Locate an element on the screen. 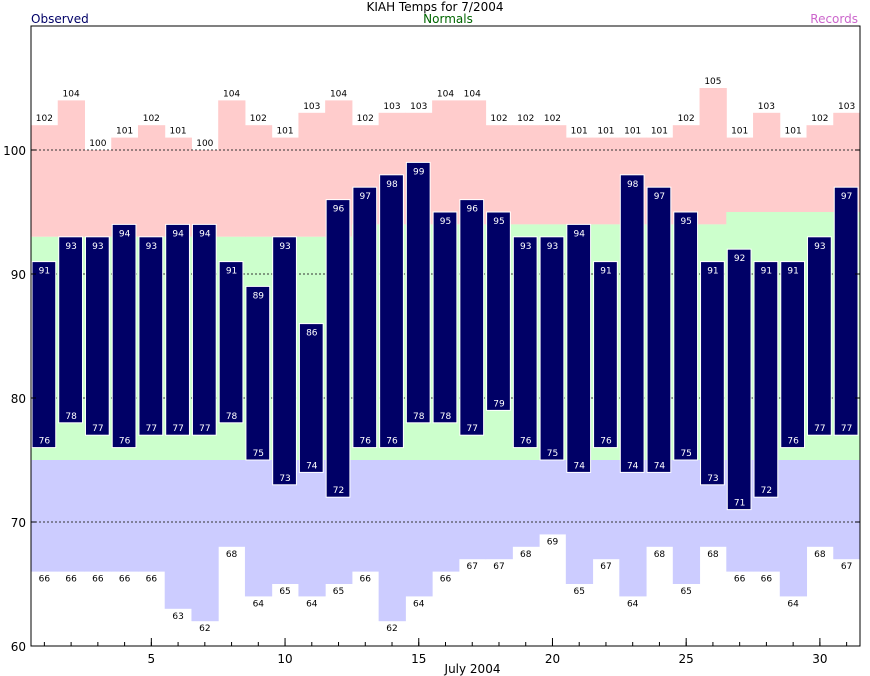  observed-low-label: 73 is located at coordinates (284, 479).